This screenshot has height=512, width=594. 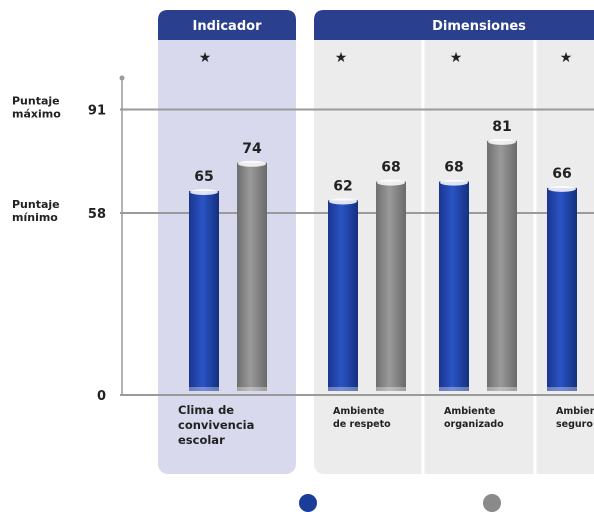 I want to click on category-label: de respeto, so click(x=362, y=424).